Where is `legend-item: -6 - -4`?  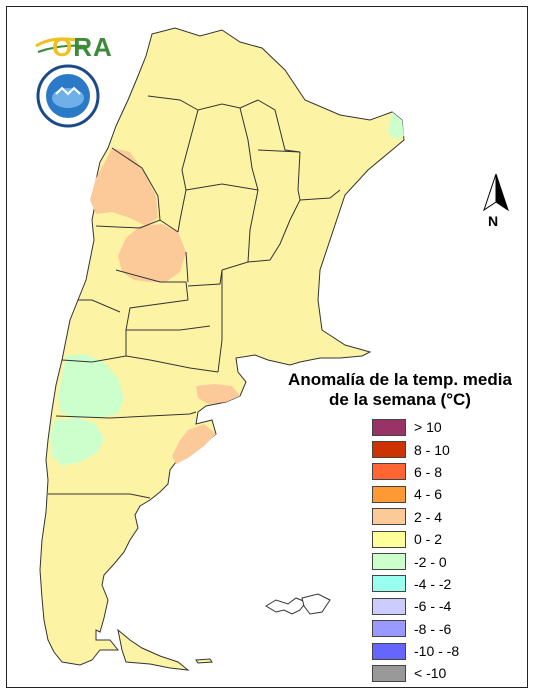 legend-item: -6 - -4 is located at coordinates (415, 606).